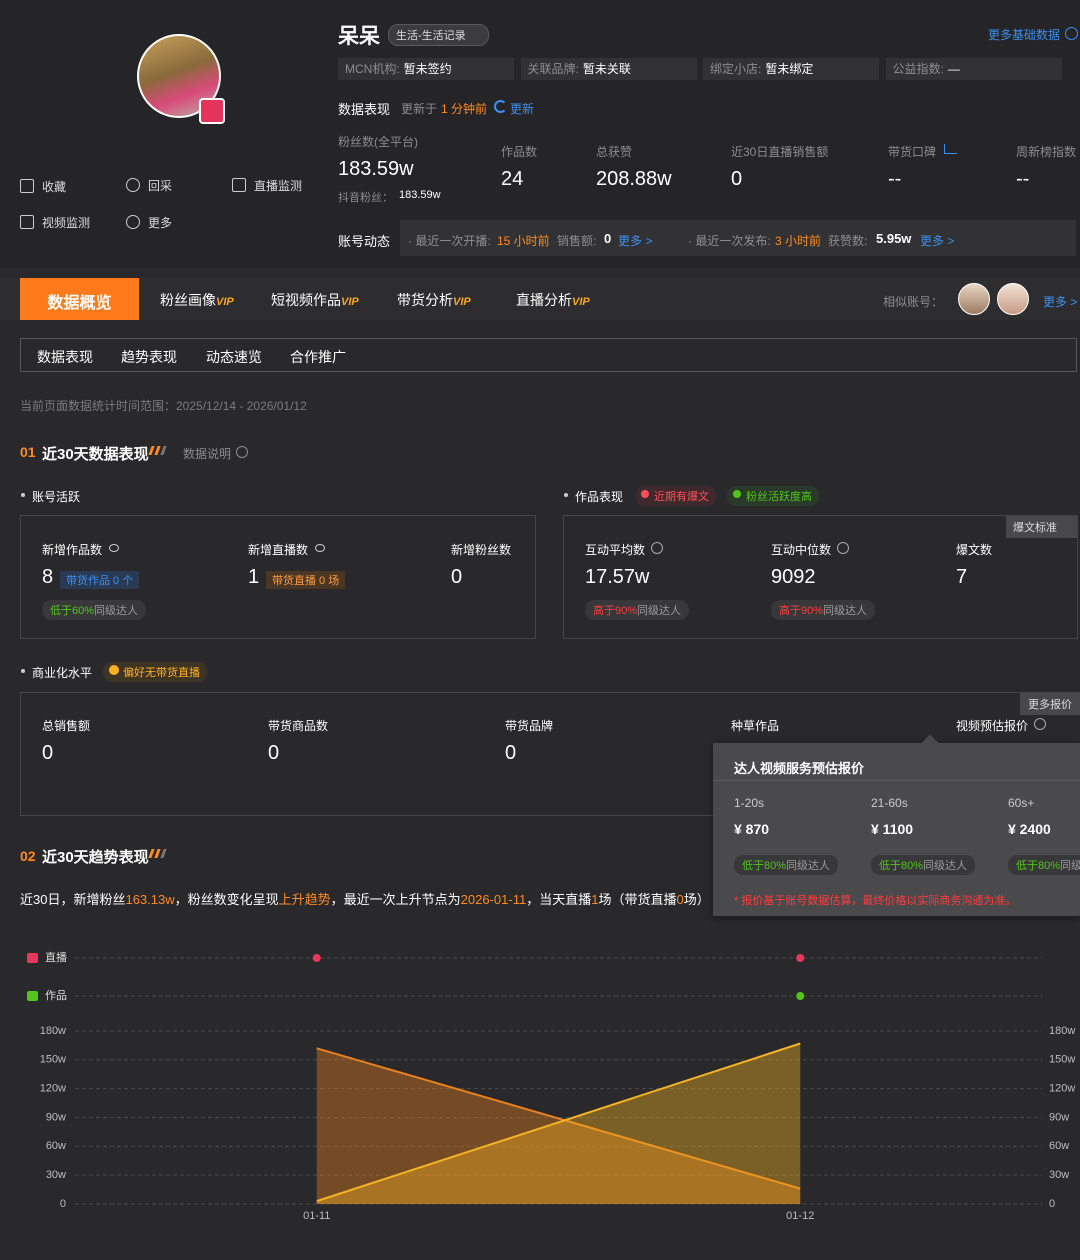  Describe the element at coordinates (242, 452) in the screenshot. I see `help-icon` at that location.